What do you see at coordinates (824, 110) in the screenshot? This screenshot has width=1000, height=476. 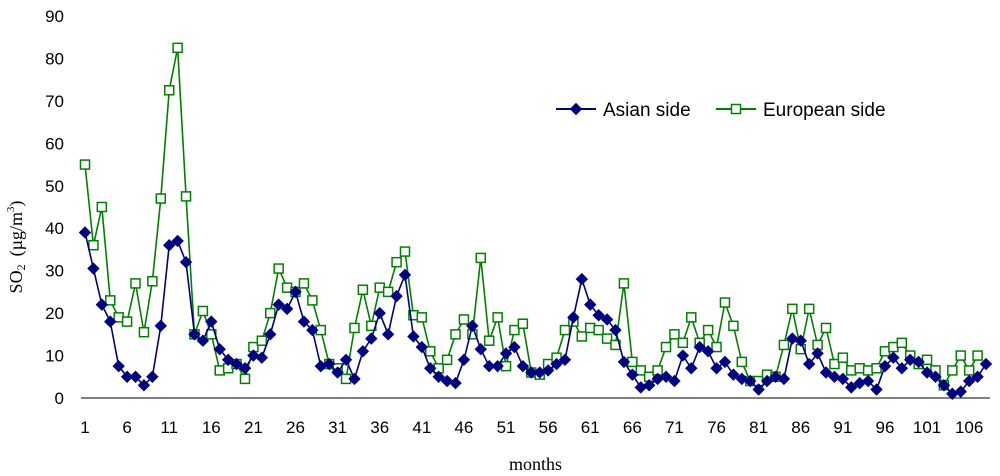 I see `legend-label-european: European side` at bounding box center [824, 110].